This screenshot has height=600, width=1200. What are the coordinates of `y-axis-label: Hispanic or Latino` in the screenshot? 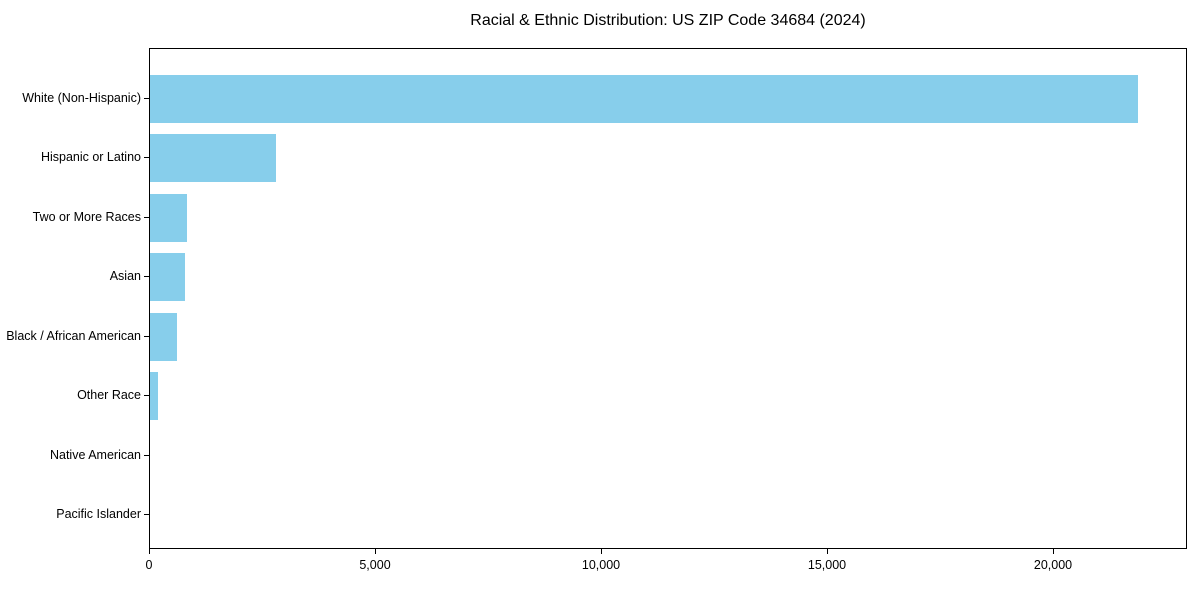 It's located at (90, 157).